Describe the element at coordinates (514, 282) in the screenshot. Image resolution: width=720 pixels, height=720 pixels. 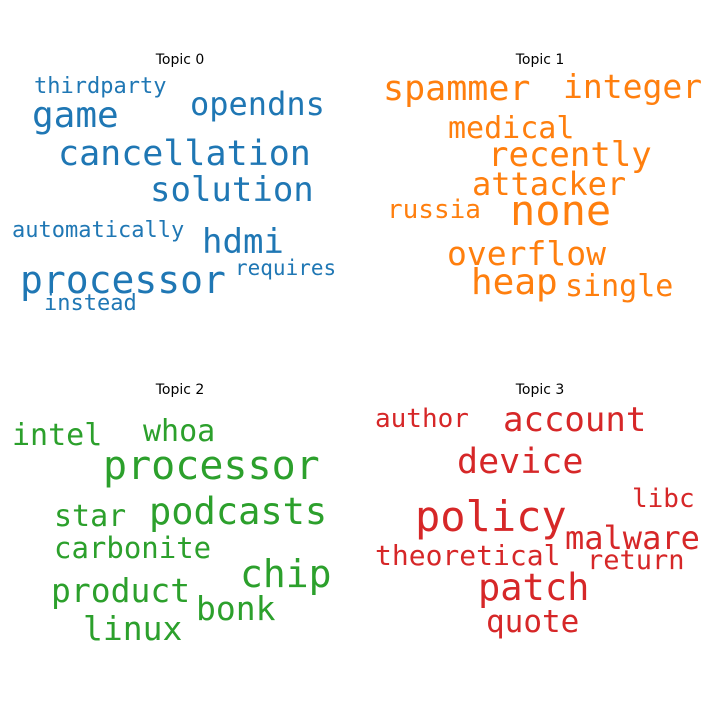
I see `topic-1-word: heap` at that location.